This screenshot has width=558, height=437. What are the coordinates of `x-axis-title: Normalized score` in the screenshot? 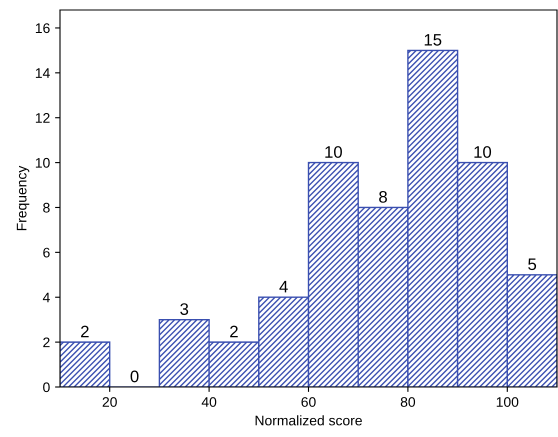 It's located at (309, 420).